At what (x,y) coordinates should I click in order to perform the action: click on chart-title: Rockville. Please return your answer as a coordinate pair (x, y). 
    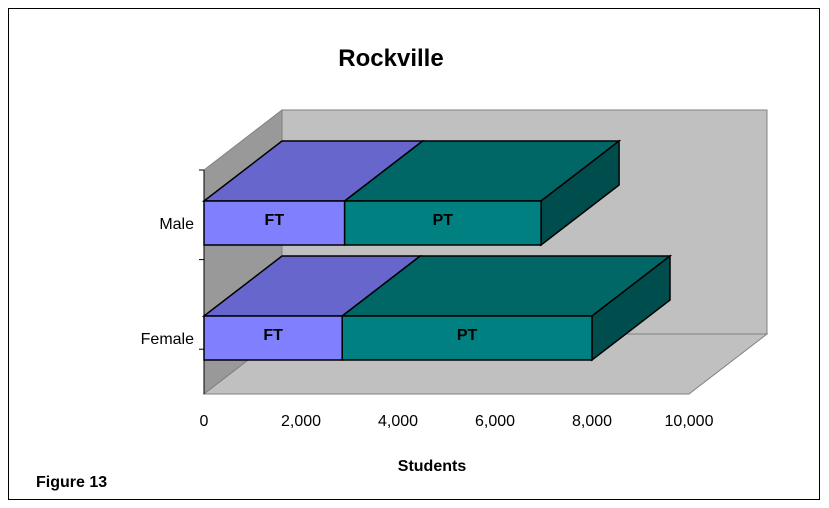
    Looking at the image, I should click on (390, 58).